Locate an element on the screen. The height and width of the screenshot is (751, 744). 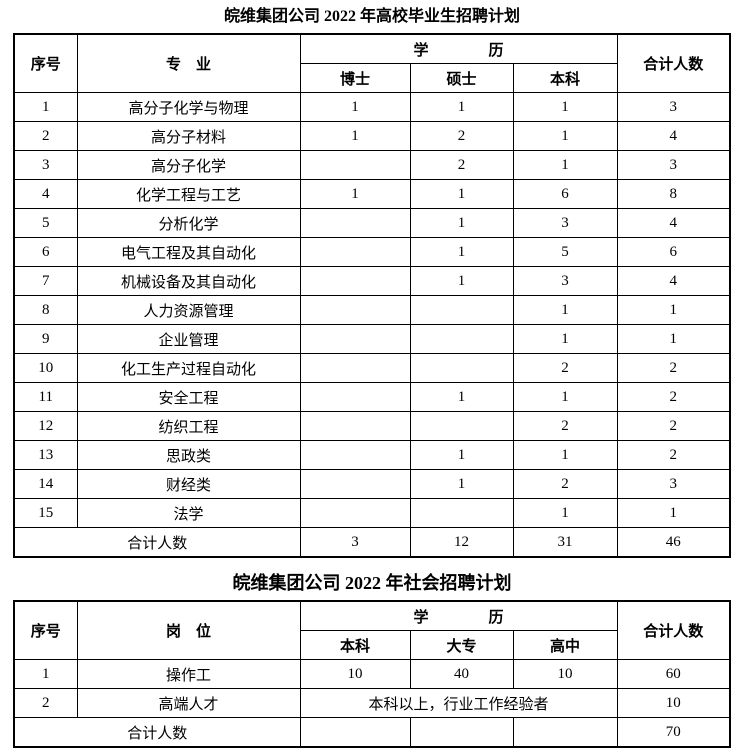
table-row: 2 高分子材料 1 2 1 4 is located at coordinates (372, 136).